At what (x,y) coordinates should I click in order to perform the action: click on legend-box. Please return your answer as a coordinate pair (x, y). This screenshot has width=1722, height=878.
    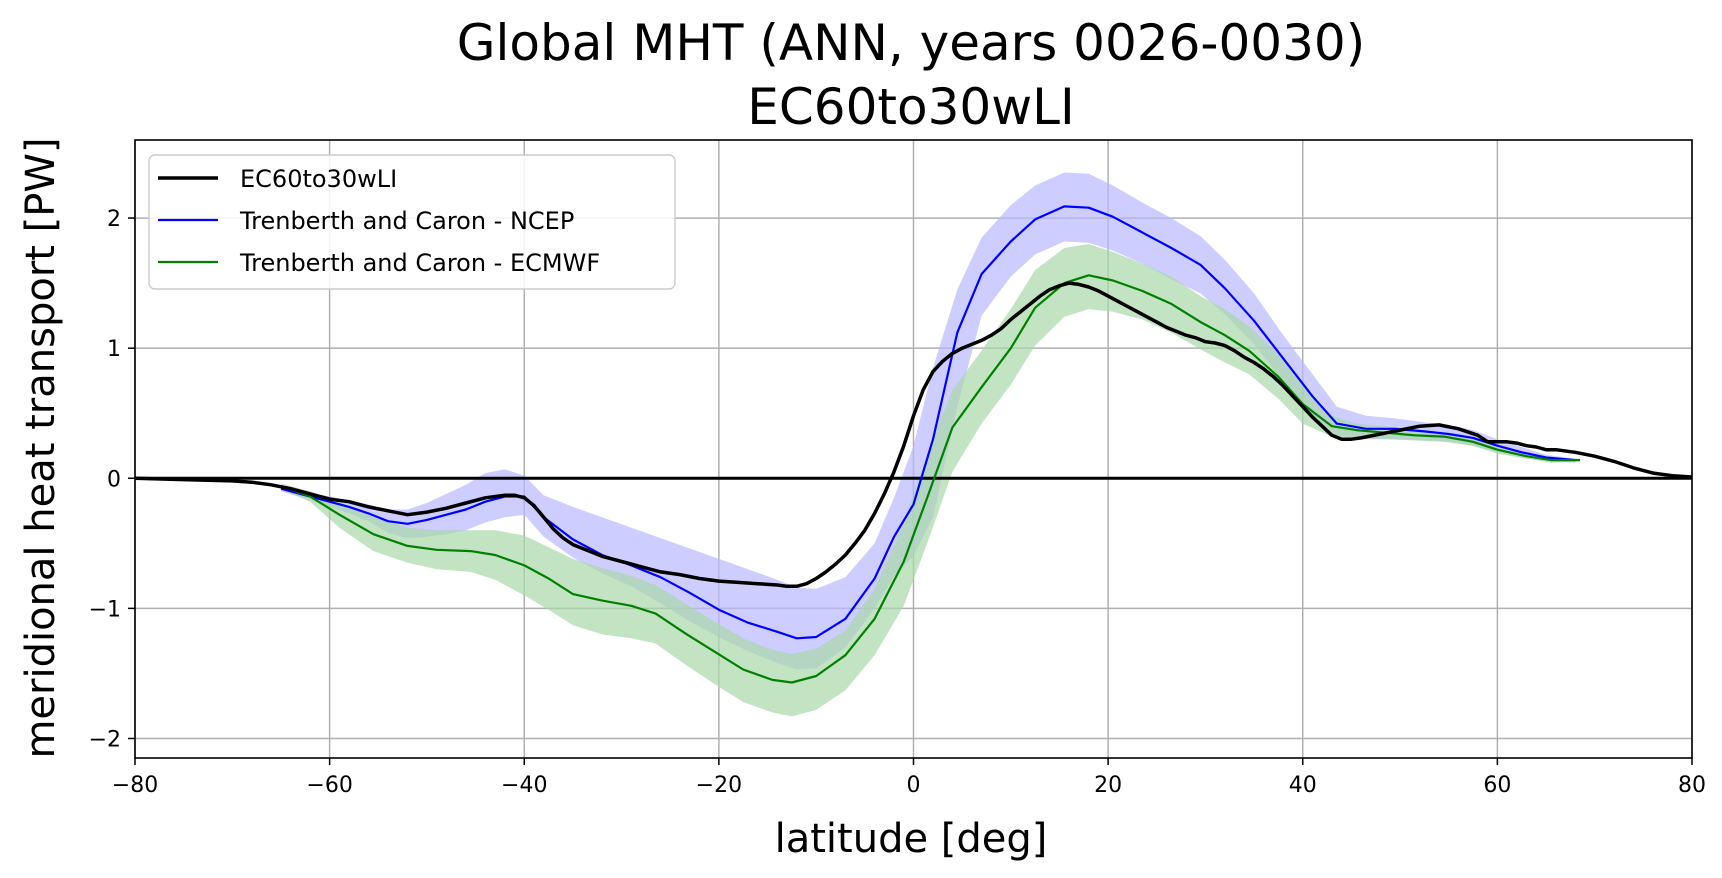
    Looking at the image, I should click on (412, 222).